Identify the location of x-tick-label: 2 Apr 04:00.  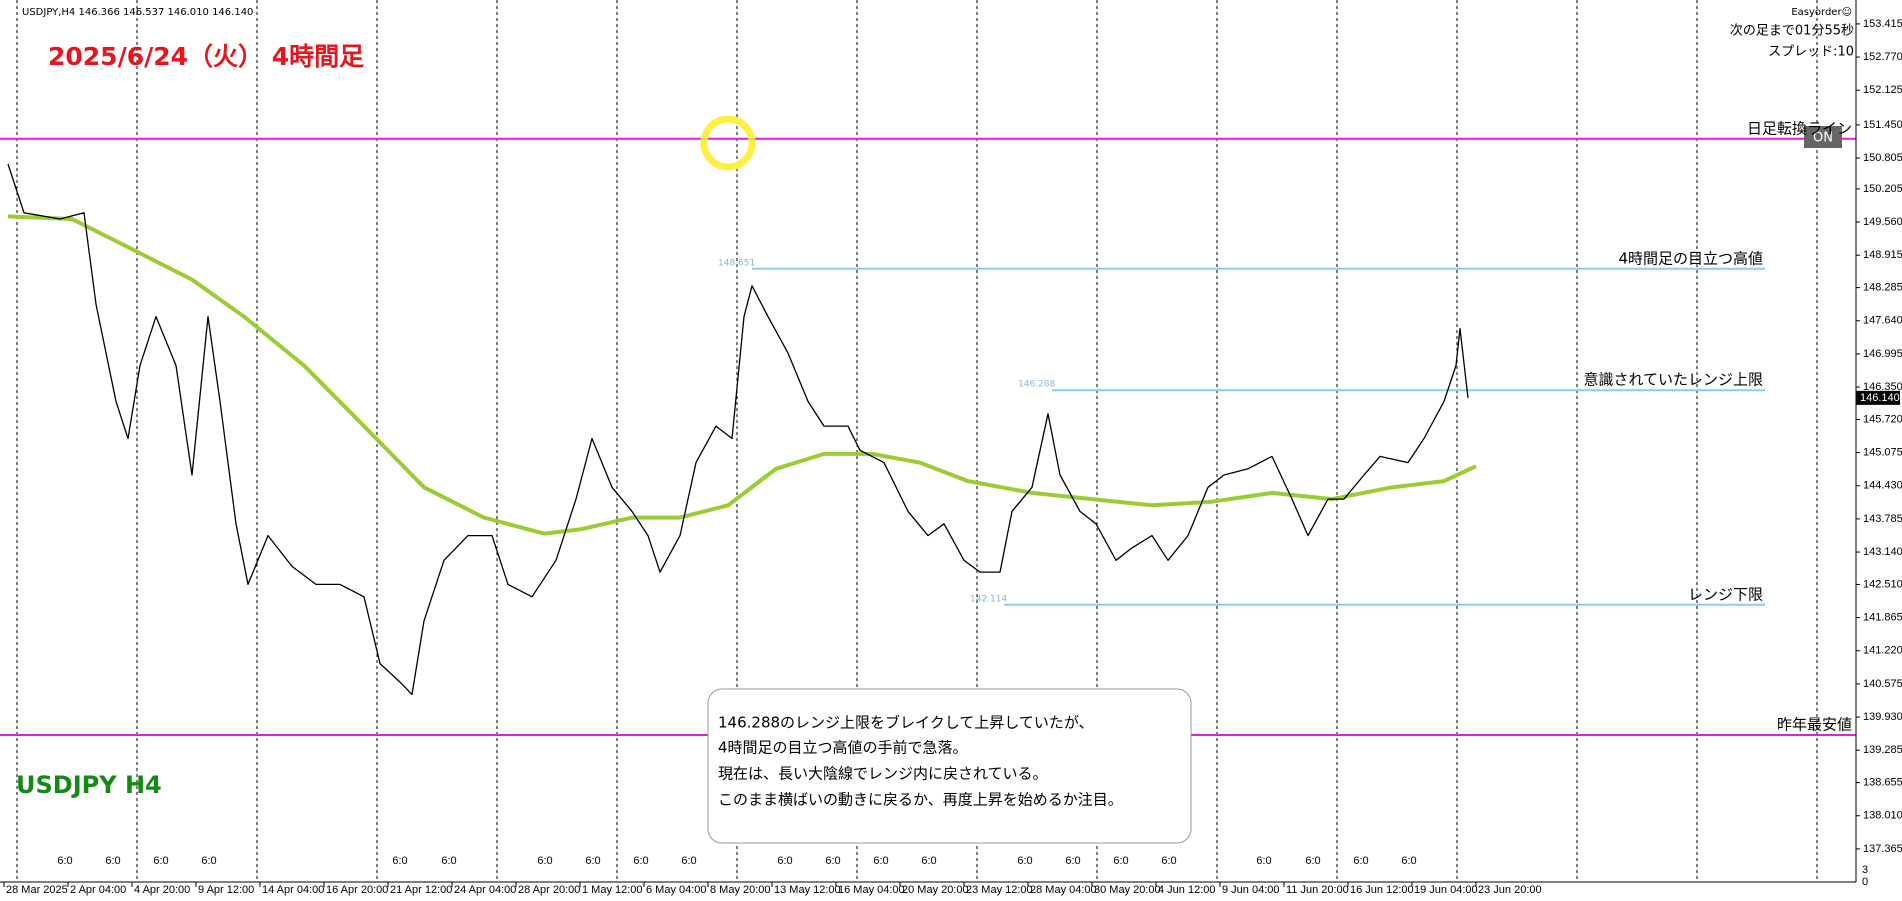
(98, 890).